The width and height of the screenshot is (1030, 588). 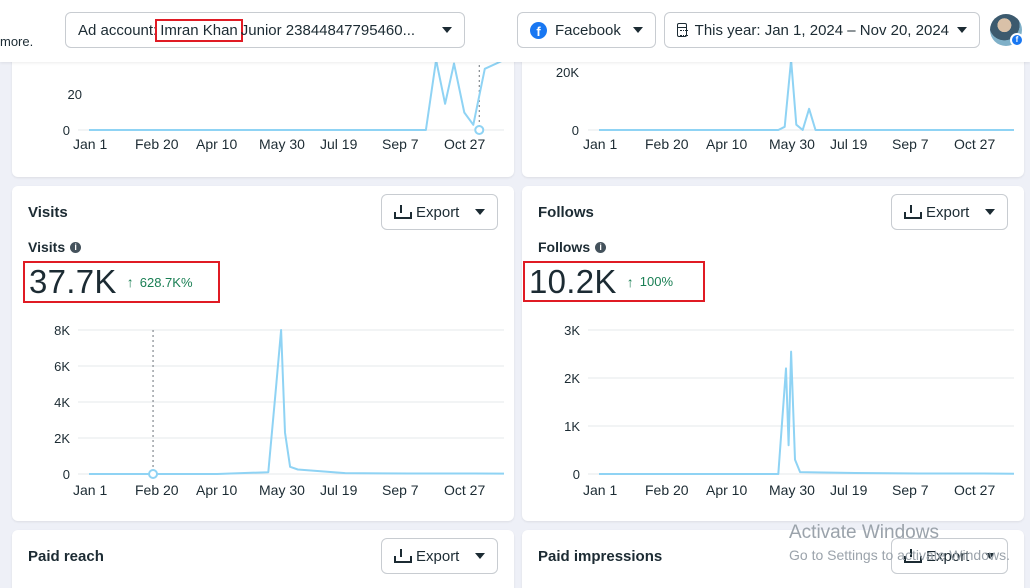 I want to click on ad-account-label: Ad account:, so click(x=118, y=30).